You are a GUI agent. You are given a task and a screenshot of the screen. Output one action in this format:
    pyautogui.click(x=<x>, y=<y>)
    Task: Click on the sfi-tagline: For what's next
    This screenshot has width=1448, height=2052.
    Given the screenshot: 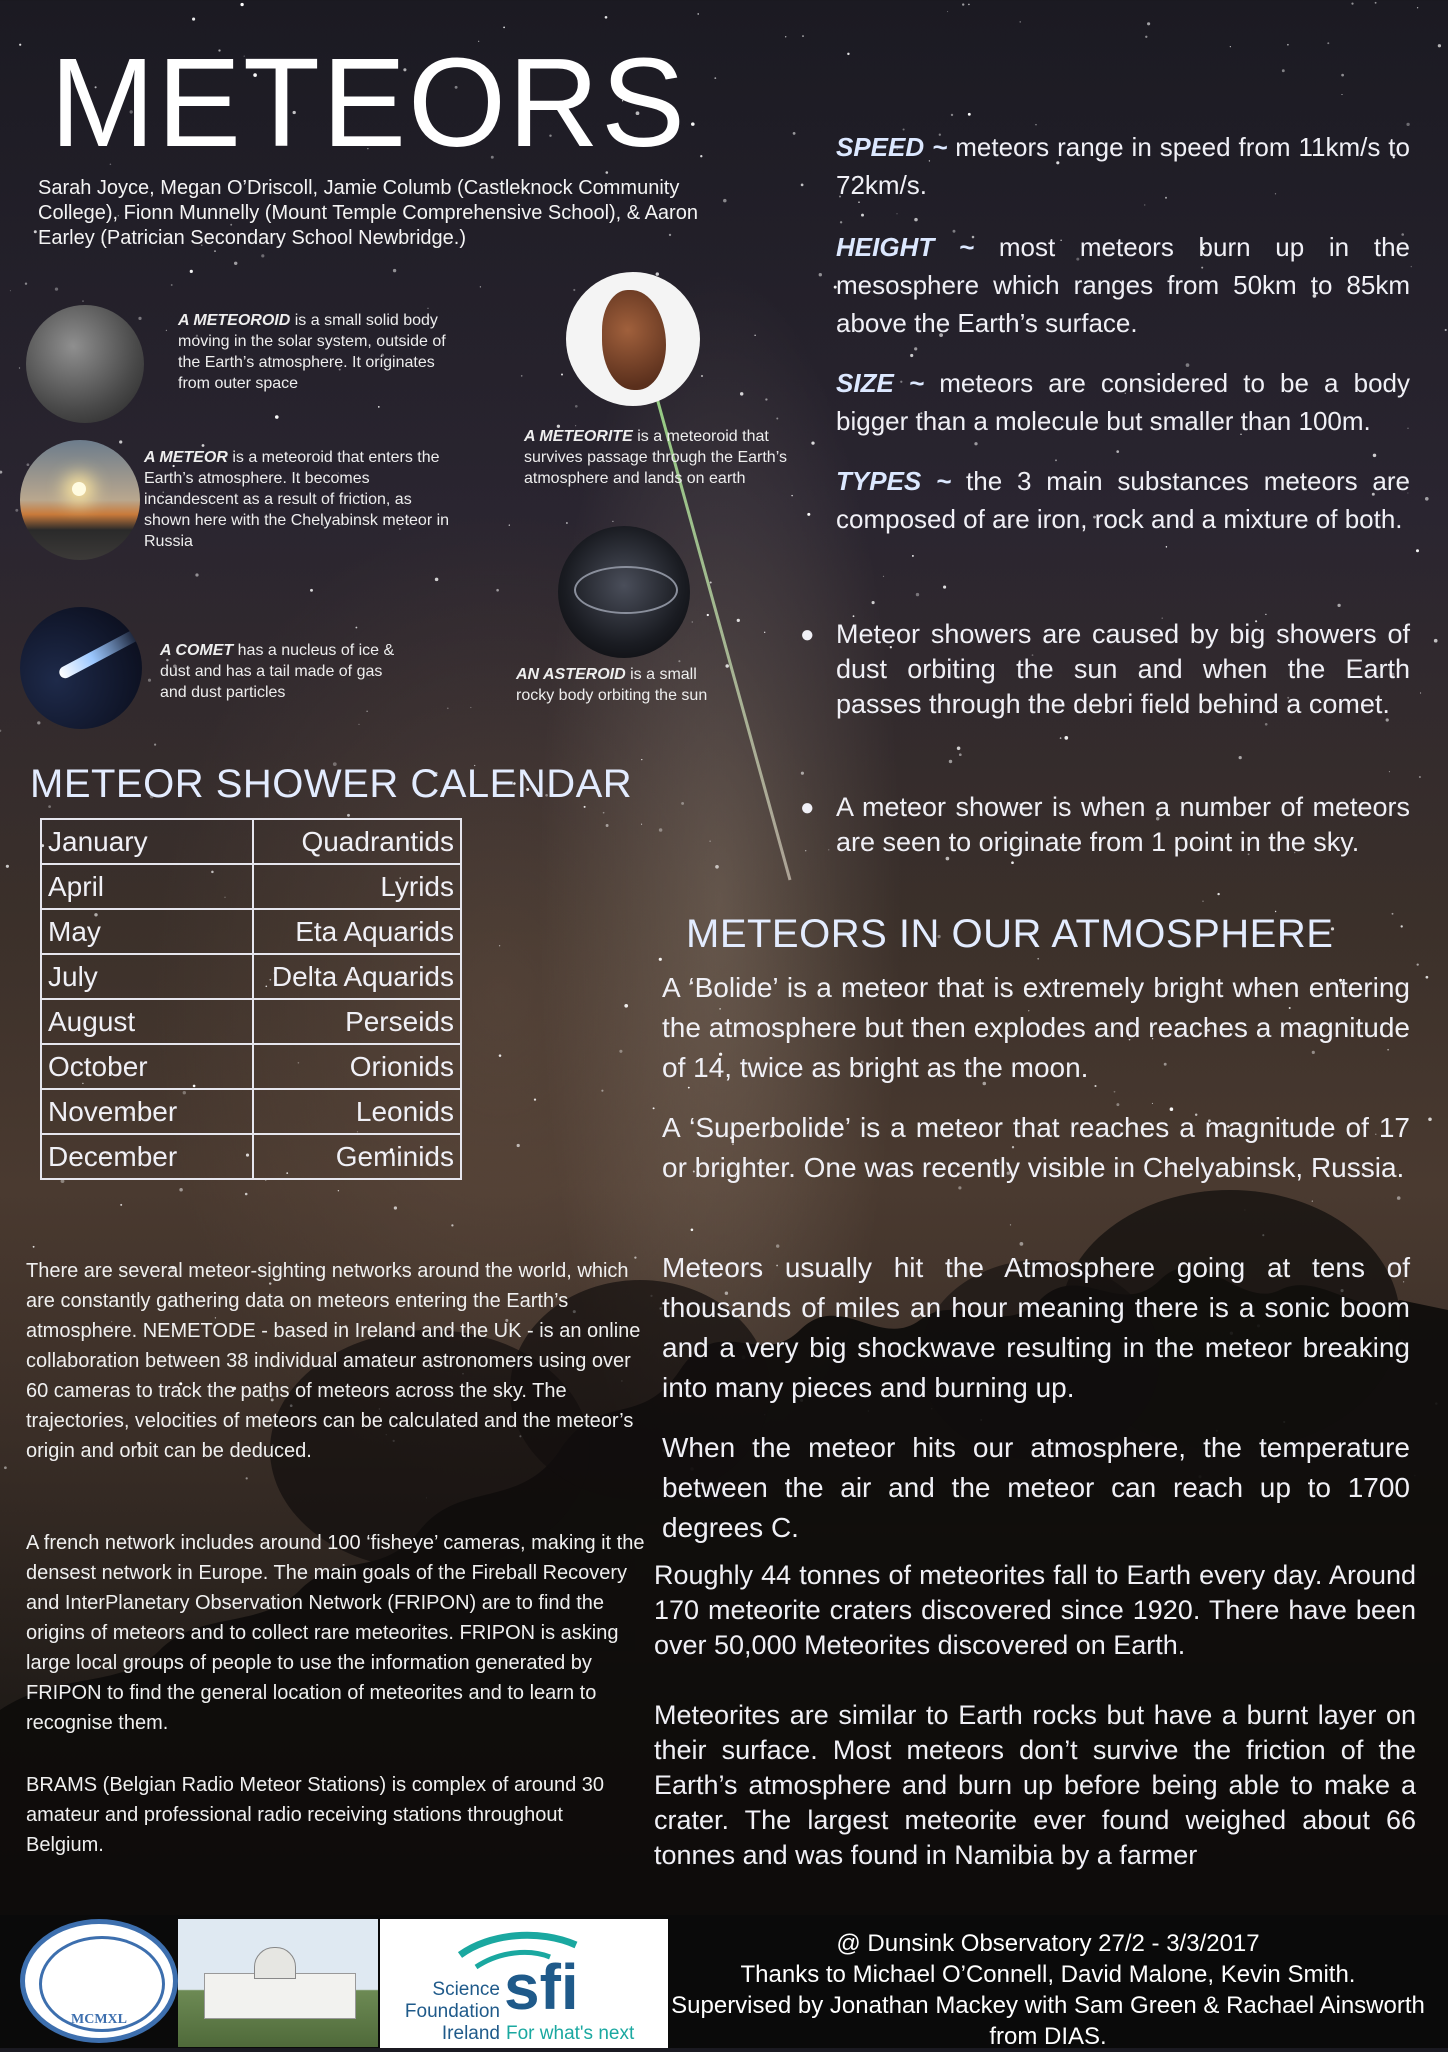 What is the action you would take?
    pyautogui.click(x=570, y=2033)
    